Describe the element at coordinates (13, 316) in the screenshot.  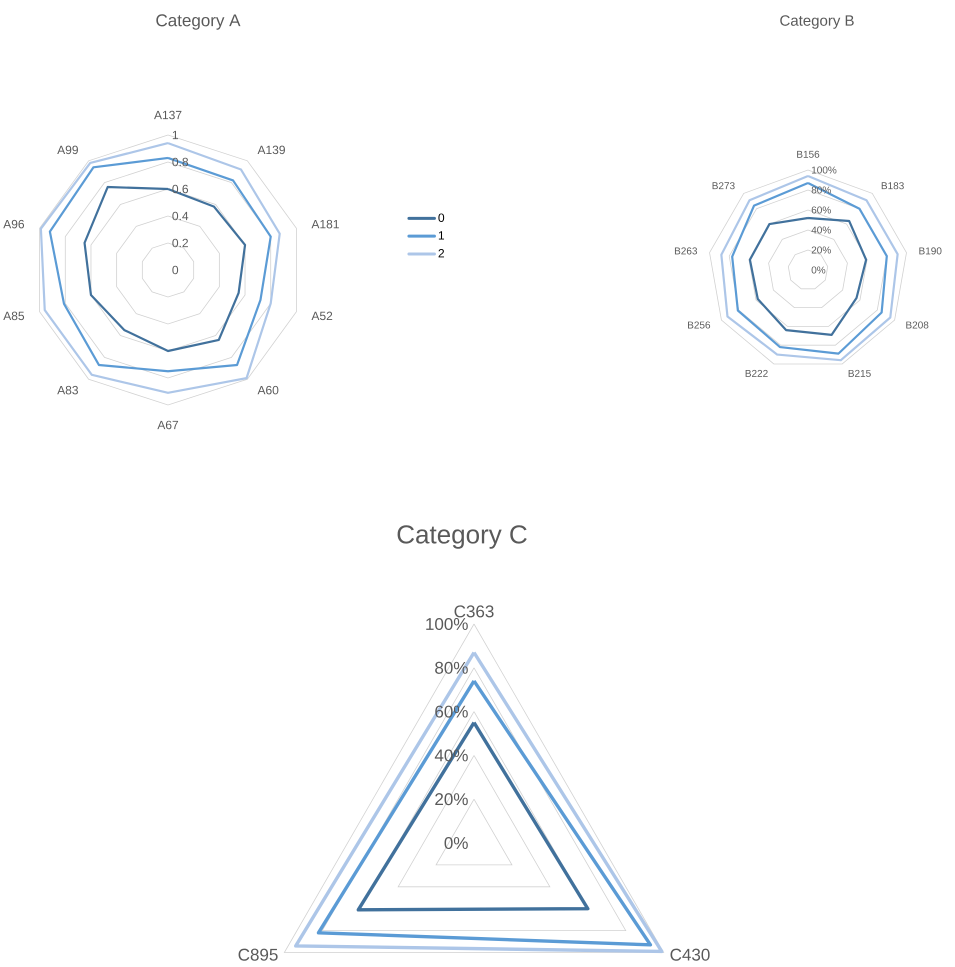
I see `spoke-label: A85` at that location.